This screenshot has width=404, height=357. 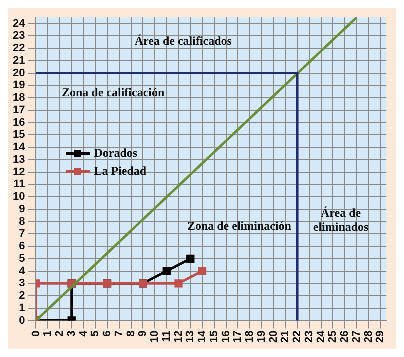 What do you see at coordinates (120, 171) in the screenshot?
I see `legend-label: La Piedad` at bounding box center [120, 171].